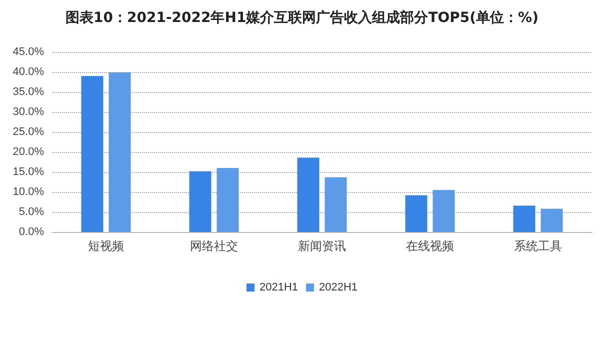  What do you see at coordinates (214, 246) in the screenshot?
I see `x-tick-label: 网络社交` at bounding box center [214, 246].